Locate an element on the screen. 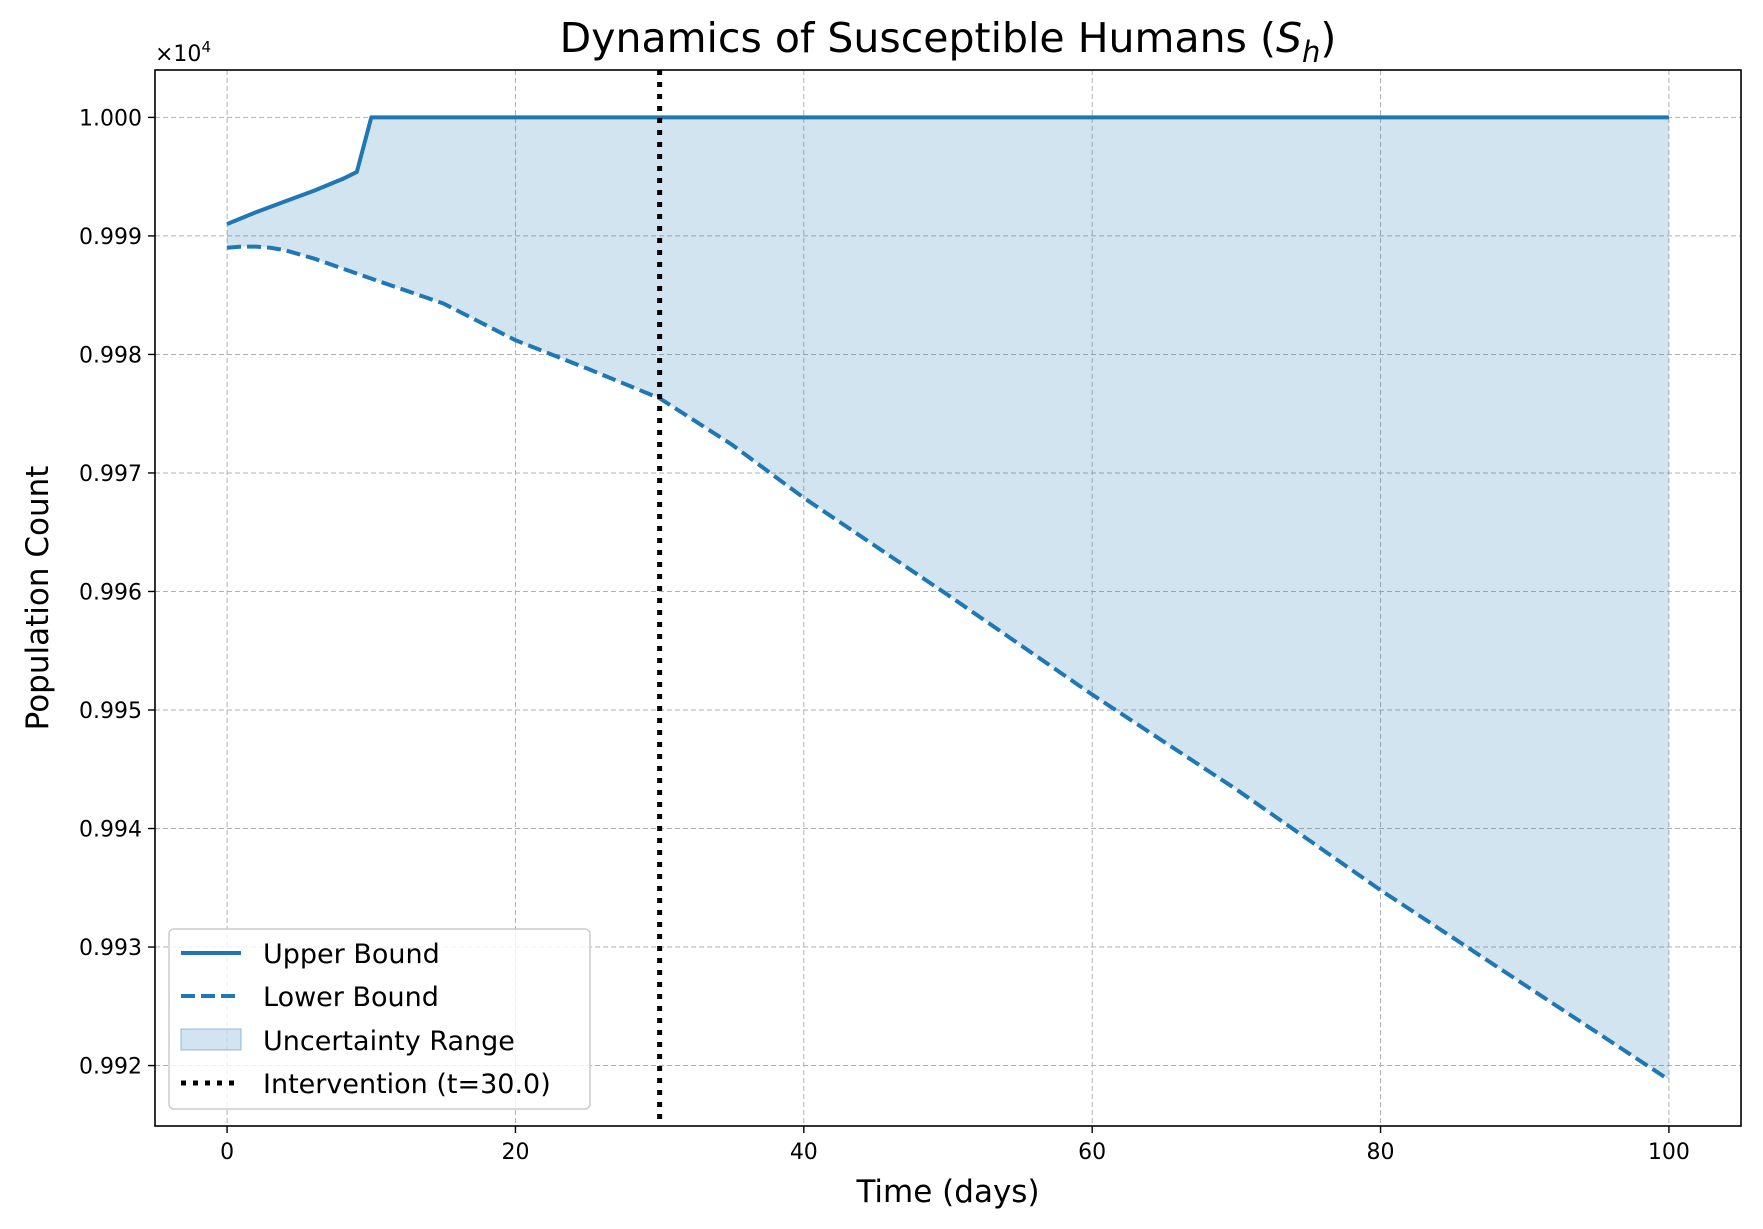  y-axis-label: Population Count is located at coordinates (38, 598).